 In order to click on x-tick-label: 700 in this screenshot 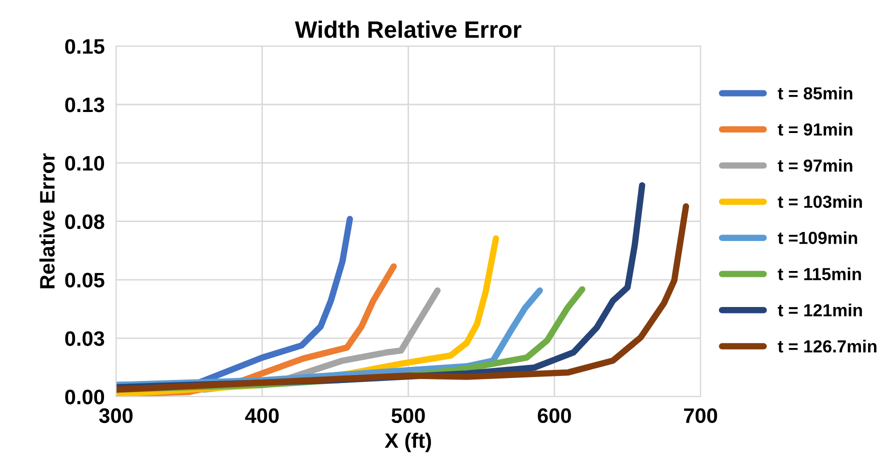, I will do `click(701, 416)`.